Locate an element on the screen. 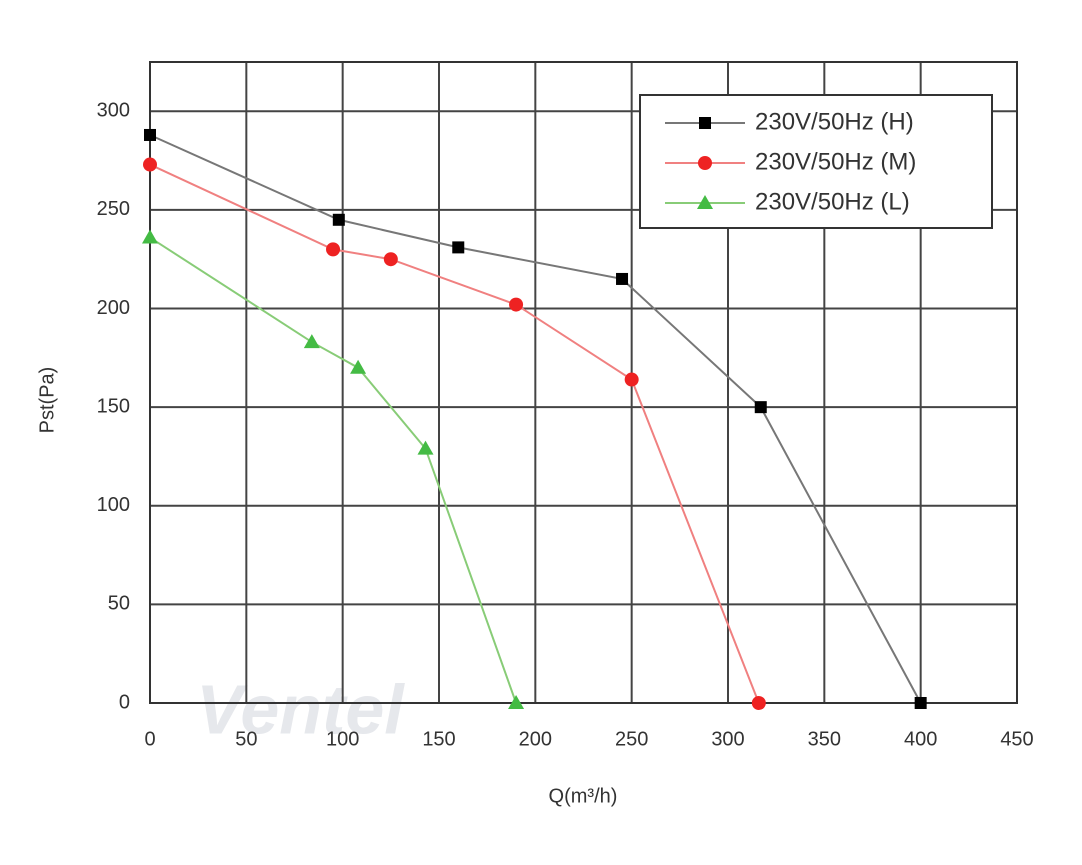 The image size is (1082, 865). y-tick-label: 250 is located at coordinates (113, 209).